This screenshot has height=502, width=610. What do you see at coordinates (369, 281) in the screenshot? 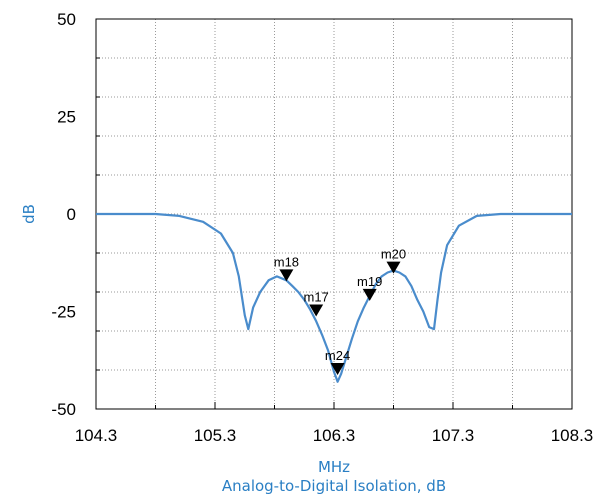
I see `marker-label-m19: m19` at bounding box center [369, 281].